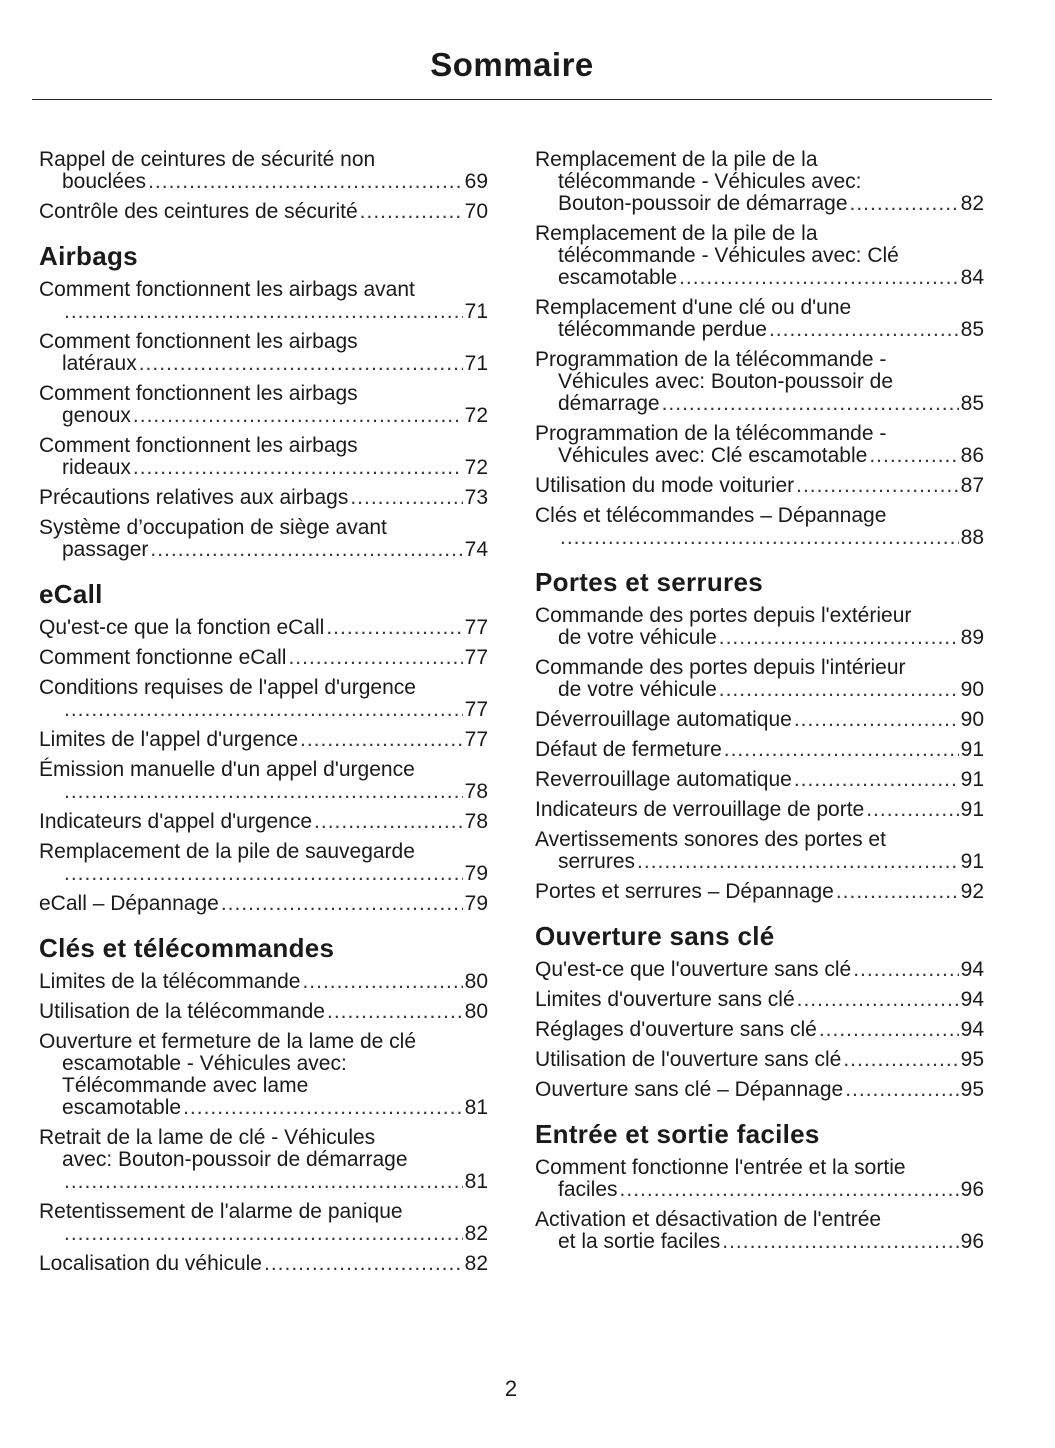 The height and width of the screenshot is (1448, 1055). Describe the element at coordinates (759, 456) in the screenshot. I see `toc-entry-line: Véhicules avec: Clé escamotable 86` at that location.